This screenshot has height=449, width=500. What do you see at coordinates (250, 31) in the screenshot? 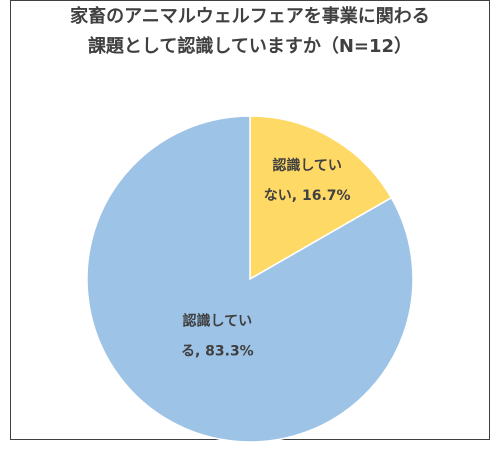
I see `chart-title: 家畜のアニマルウェルフェアを事業に関わる 課題として認識していますか（N=12）` at bounding box center [250, 31].